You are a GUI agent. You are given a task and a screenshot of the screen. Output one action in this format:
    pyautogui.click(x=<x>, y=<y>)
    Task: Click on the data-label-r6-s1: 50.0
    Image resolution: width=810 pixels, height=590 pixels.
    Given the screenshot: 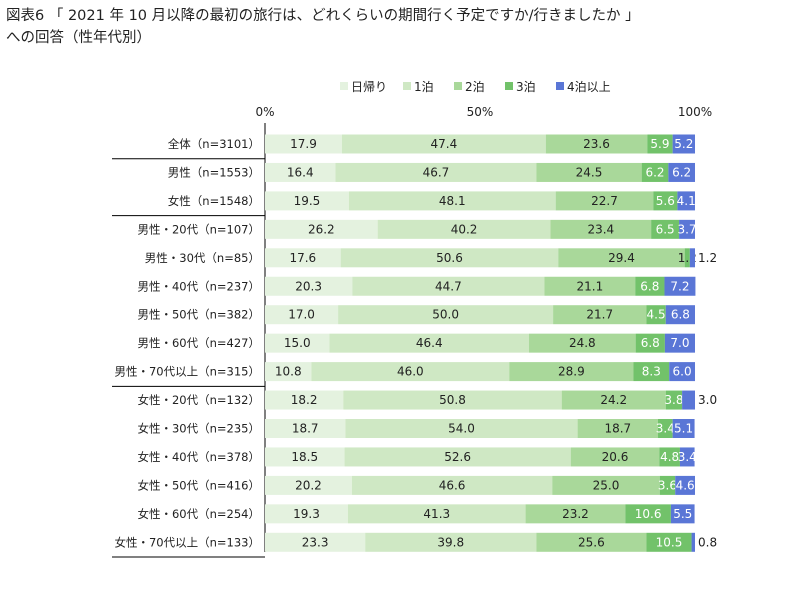 What is the action you would take?
    pyautogui.click(x=445, y=315)
    